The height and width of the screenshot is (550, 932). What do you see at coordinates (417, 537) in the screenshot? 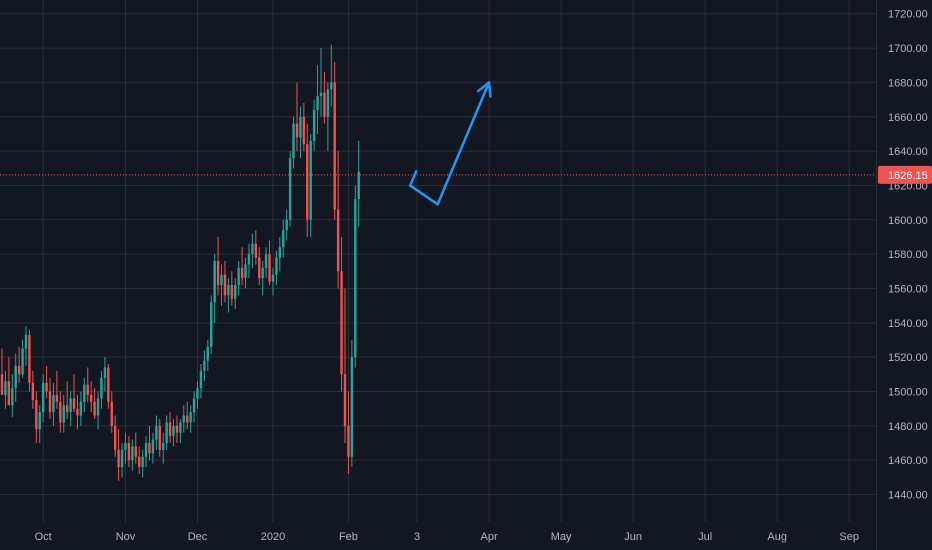
I see `time-tick-label: 3` at bounding box center [417, 537].